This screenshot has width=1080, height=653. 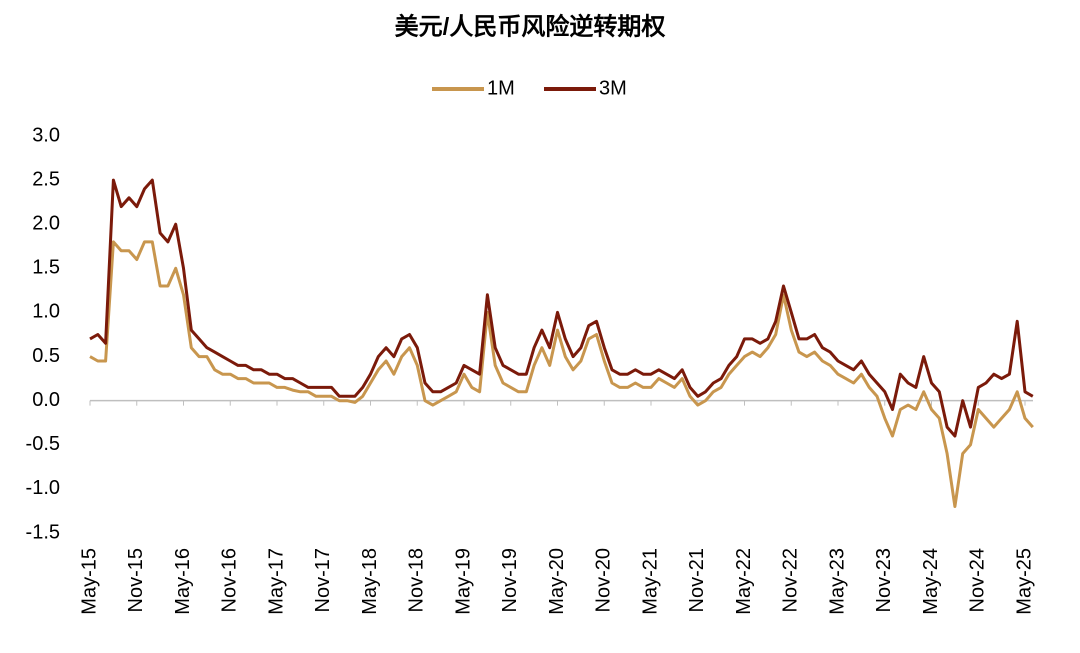 I want to click on x-tick-label: May-15, so click(x=89, y=581).